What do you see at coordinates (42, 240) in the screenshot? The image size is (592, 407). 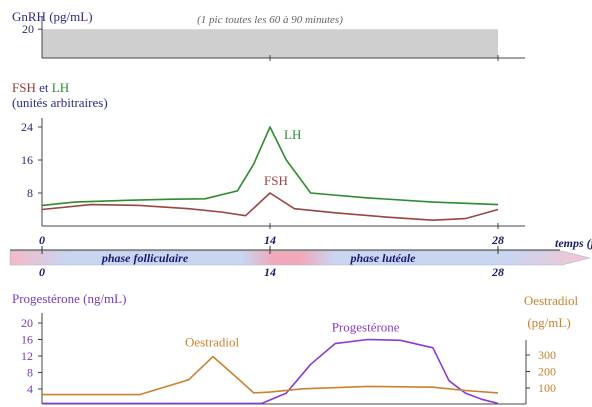 I see `time-tick-label-top: 0` at bounding box center [42, 240].